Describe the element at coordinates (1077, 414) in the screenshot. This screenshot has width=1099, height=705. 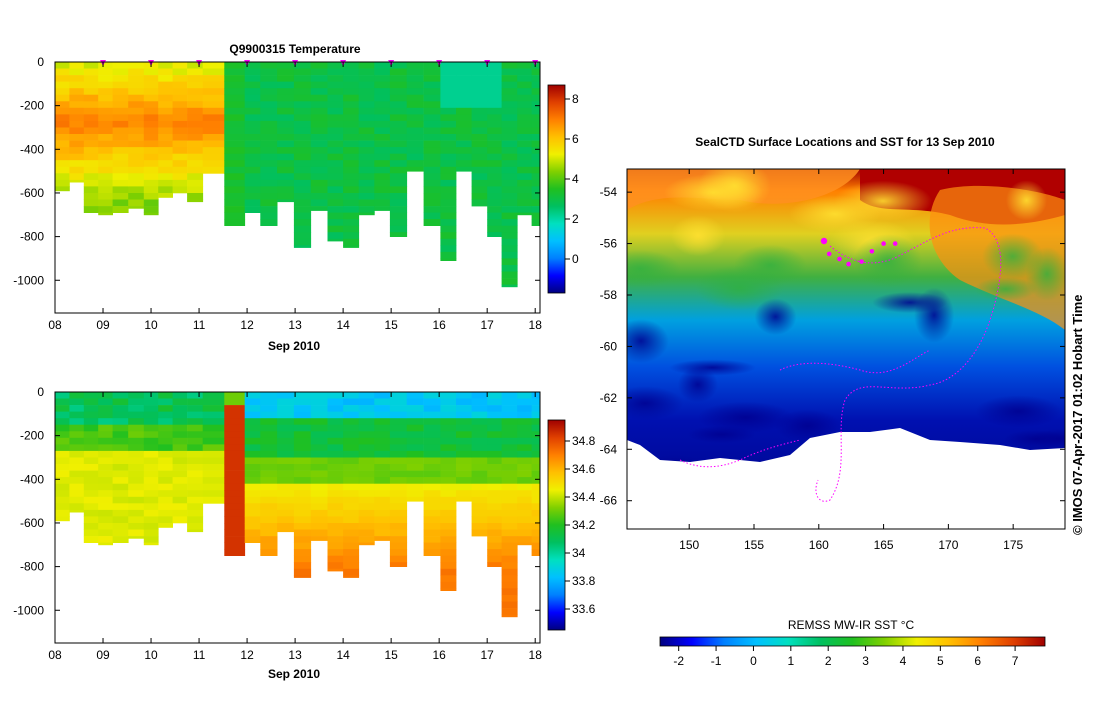
I see `watermark-text: © IMOS 07-Apr-2017 01:02 Hobart Time` at that location.